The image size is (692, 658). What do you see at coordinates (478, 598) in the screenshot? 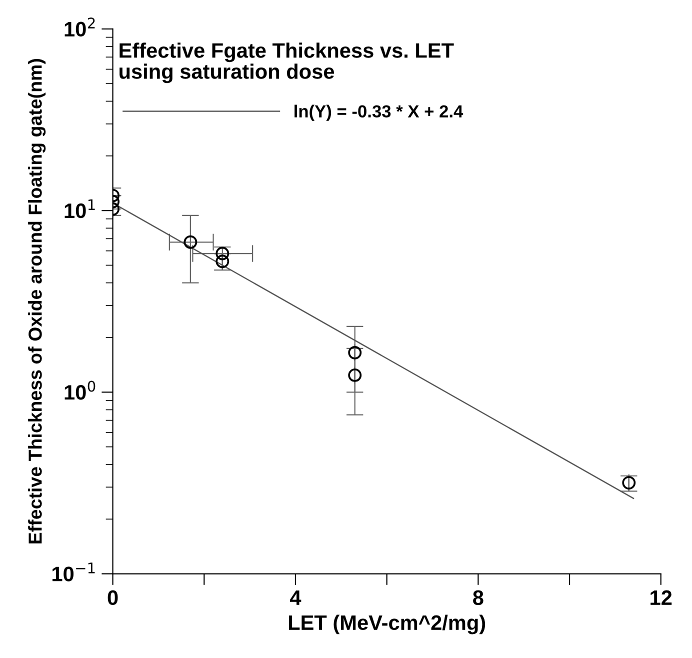
I see `x-tick-label: 8` at bounding box center [478, 598].